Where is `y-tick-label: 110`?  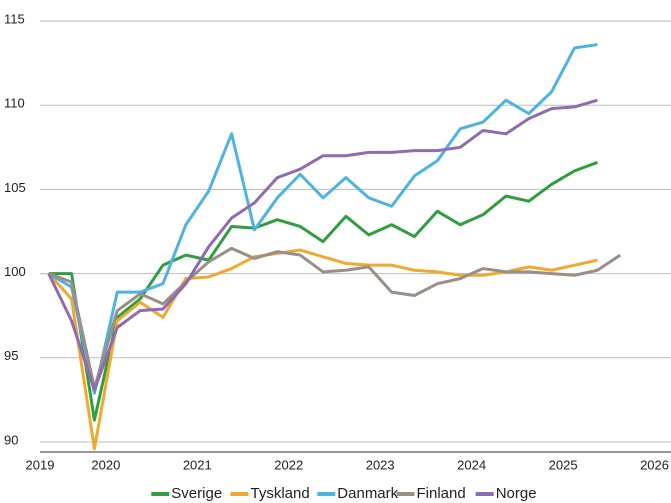
y-tick-label: 110 is located at coordinates (14, 103).